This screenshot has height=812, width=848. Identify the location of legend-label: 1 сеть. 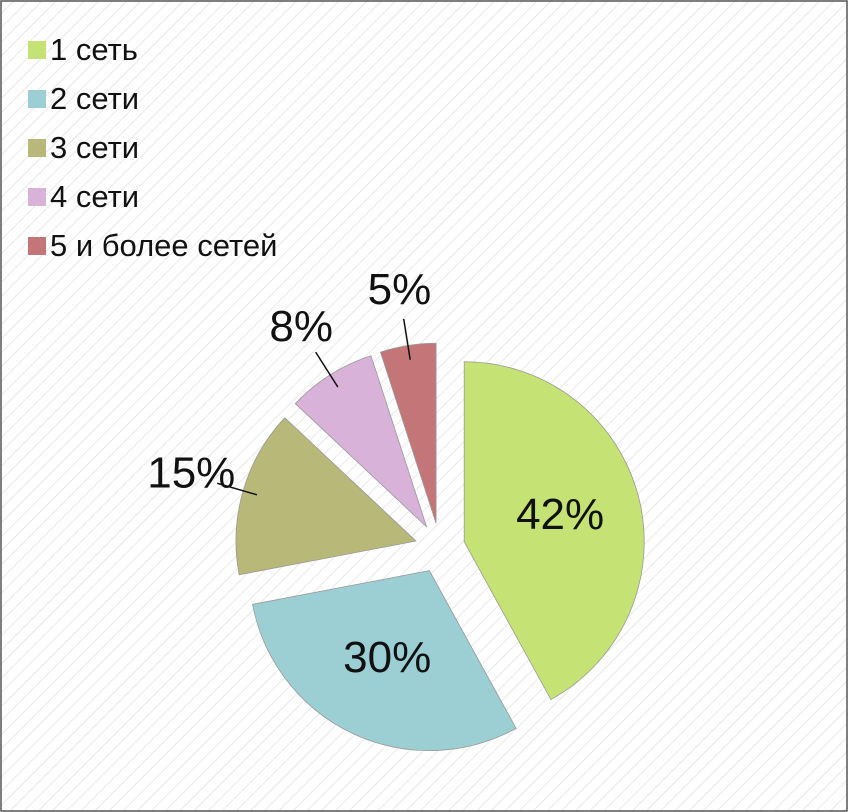
(94, 49).